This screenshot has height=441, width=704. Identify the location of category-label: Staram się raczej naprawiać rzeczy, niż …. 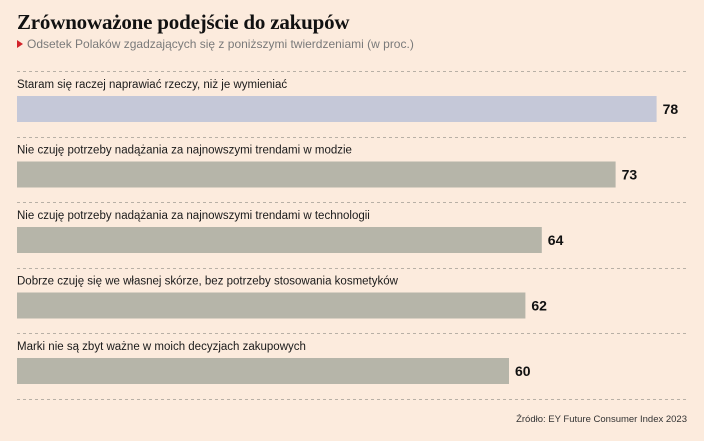
(152, 85).